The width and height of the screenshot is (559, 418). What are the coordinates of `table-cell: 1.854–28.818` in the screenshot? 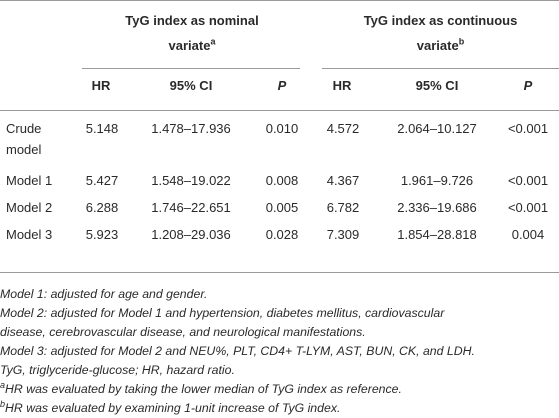 It's located at (437, 234).